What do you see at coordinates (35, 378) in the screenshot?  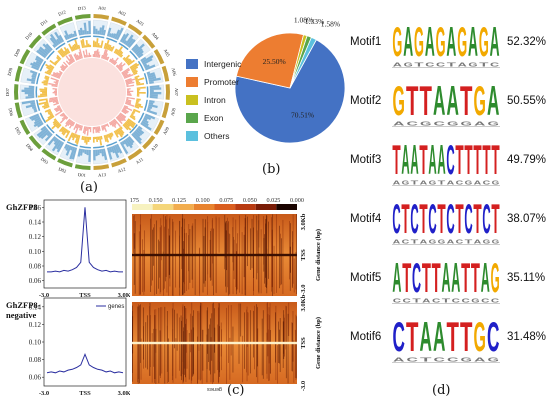 I see `y-tick-label: 0.06` at bounding box center [35, 378].